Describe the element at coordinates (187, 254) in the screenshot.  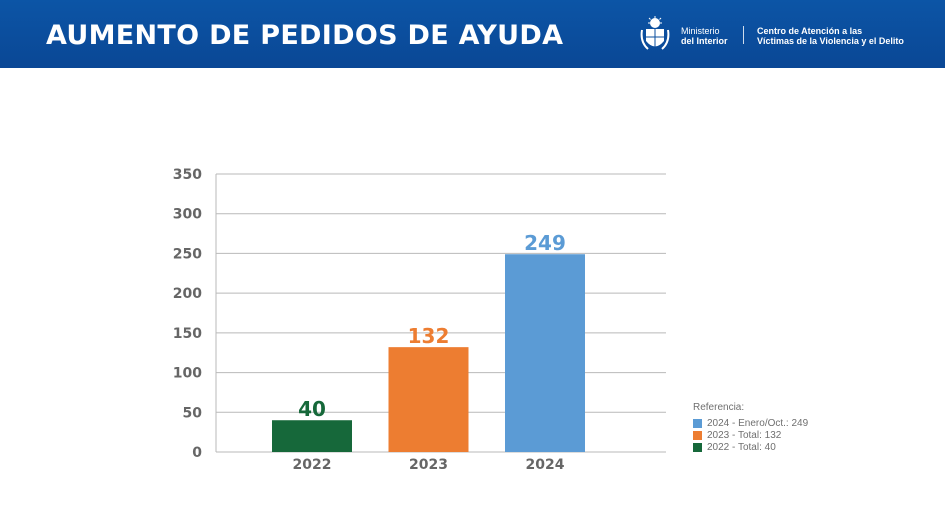
I see `y-tick-label: 250` at that location.